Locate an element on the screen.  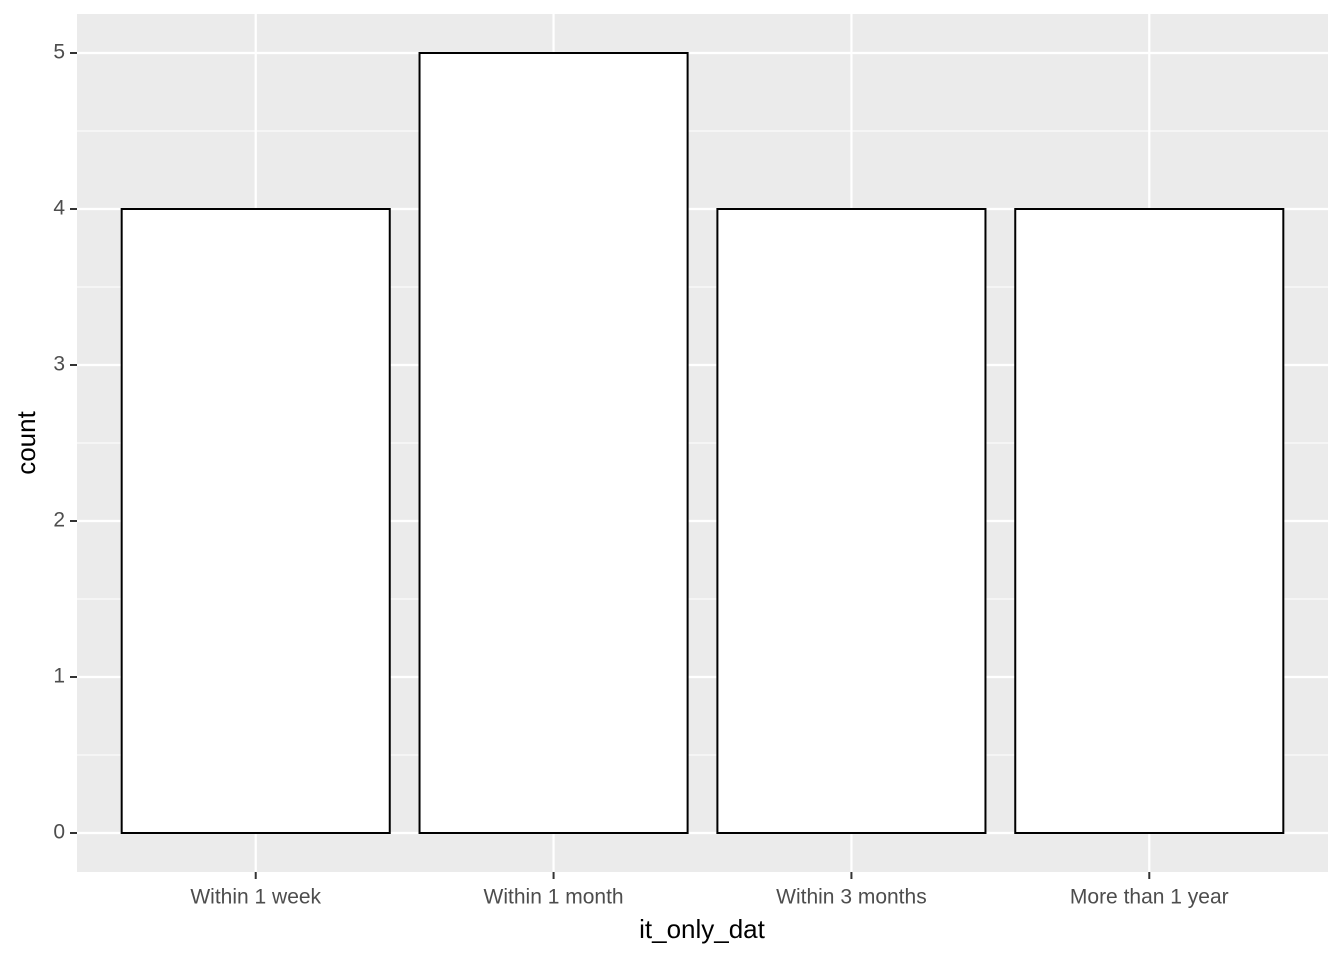
y-tick-label: 3 is located at coordinates (59, 364).